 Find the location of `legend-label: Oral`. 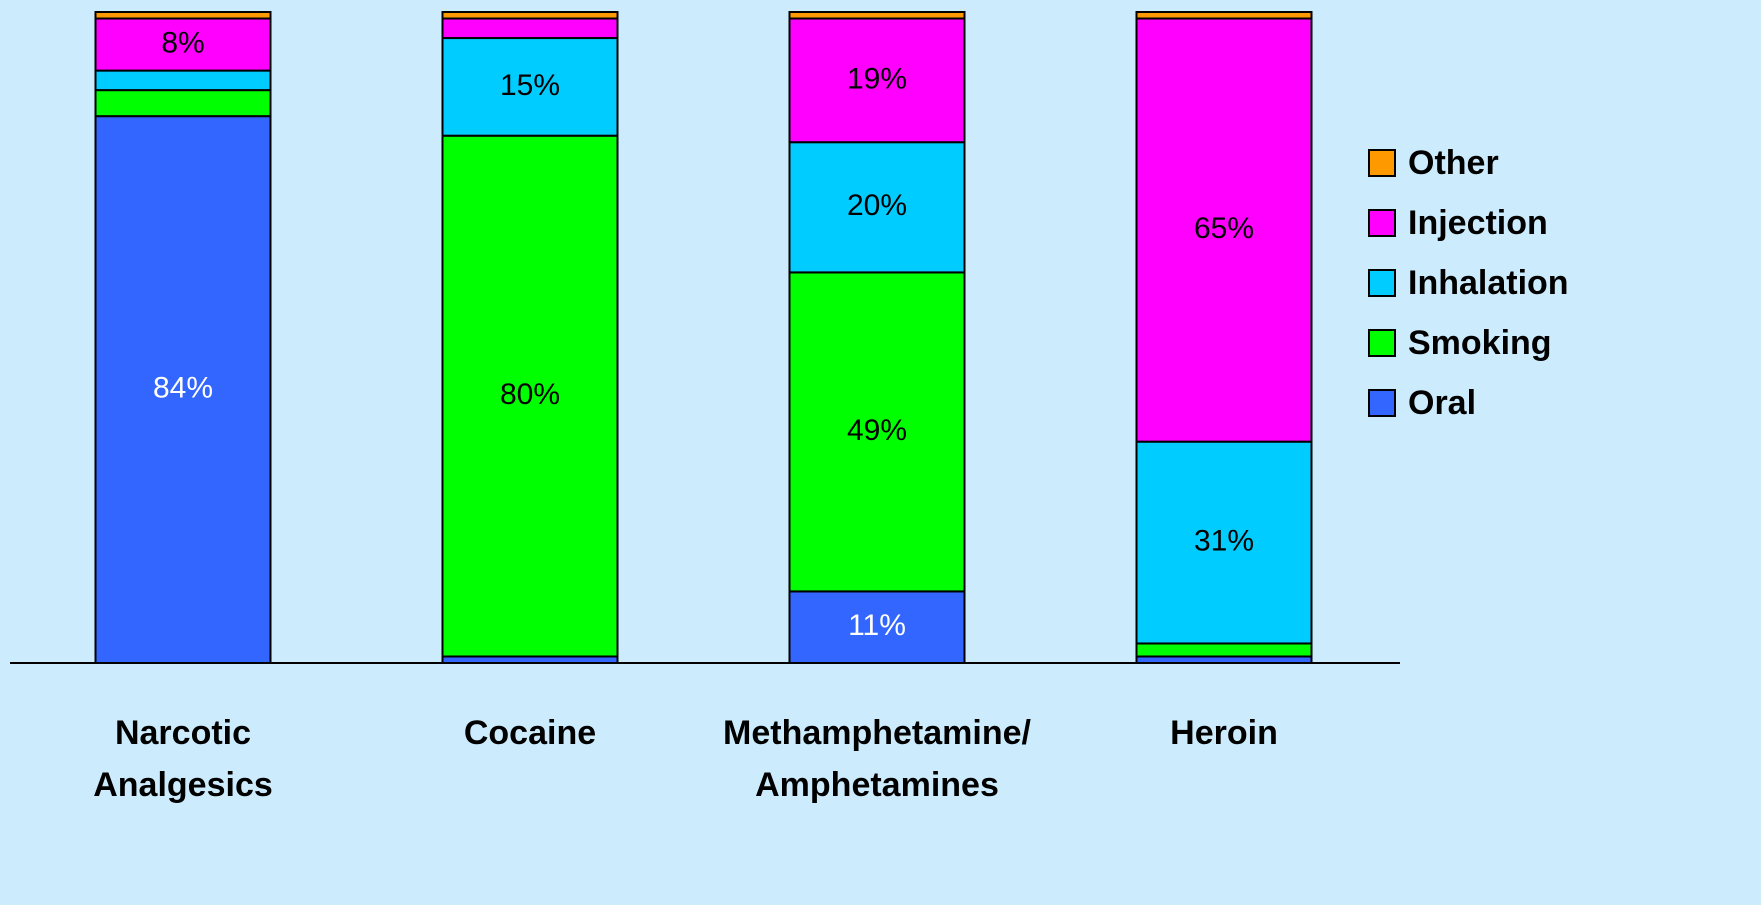

legend-label: Oral is located at coordinates (1442, 403).